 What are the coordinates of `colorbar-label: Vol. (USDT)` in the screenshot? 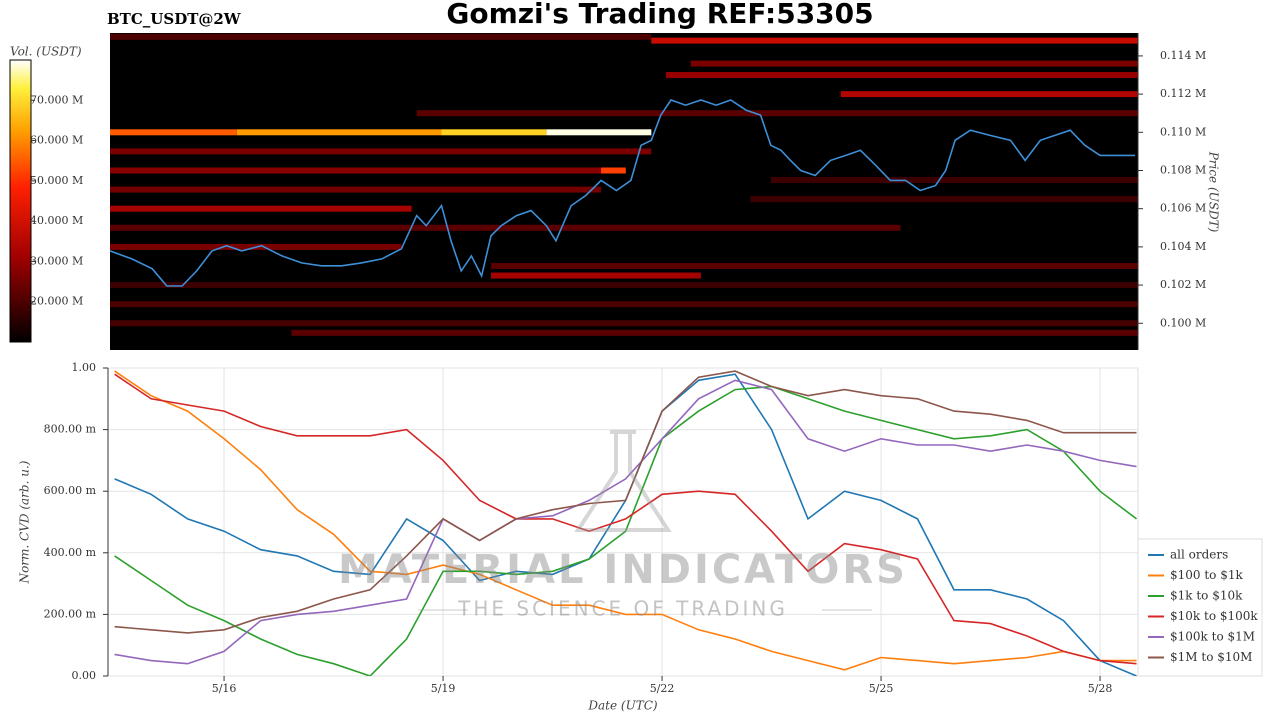 It's located at (46, 52).